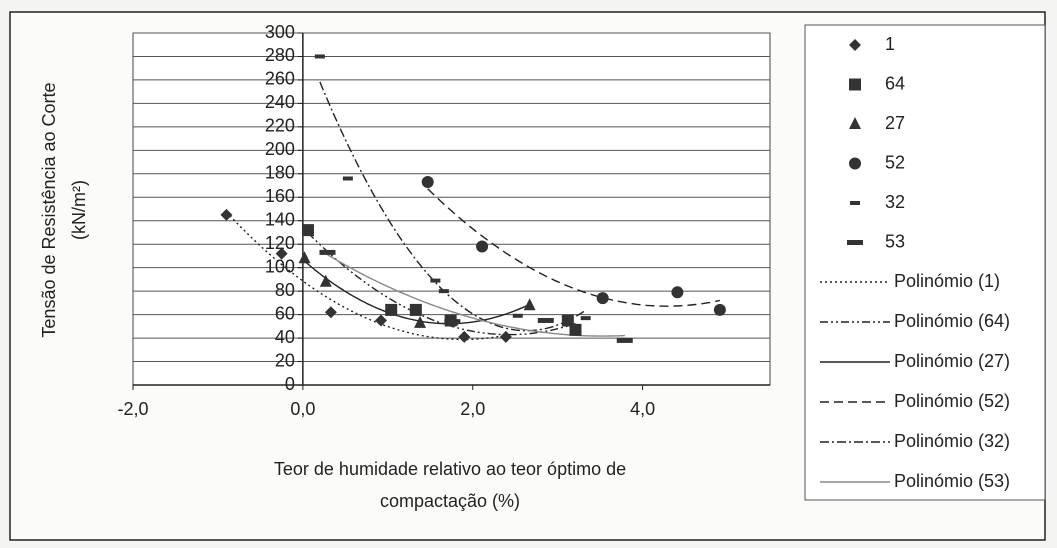 The width and height of the screenshot is (1057, 548). Describe the element at coordinates (895, 83) in the screenshot. I see `legend-label: 64` at that location.